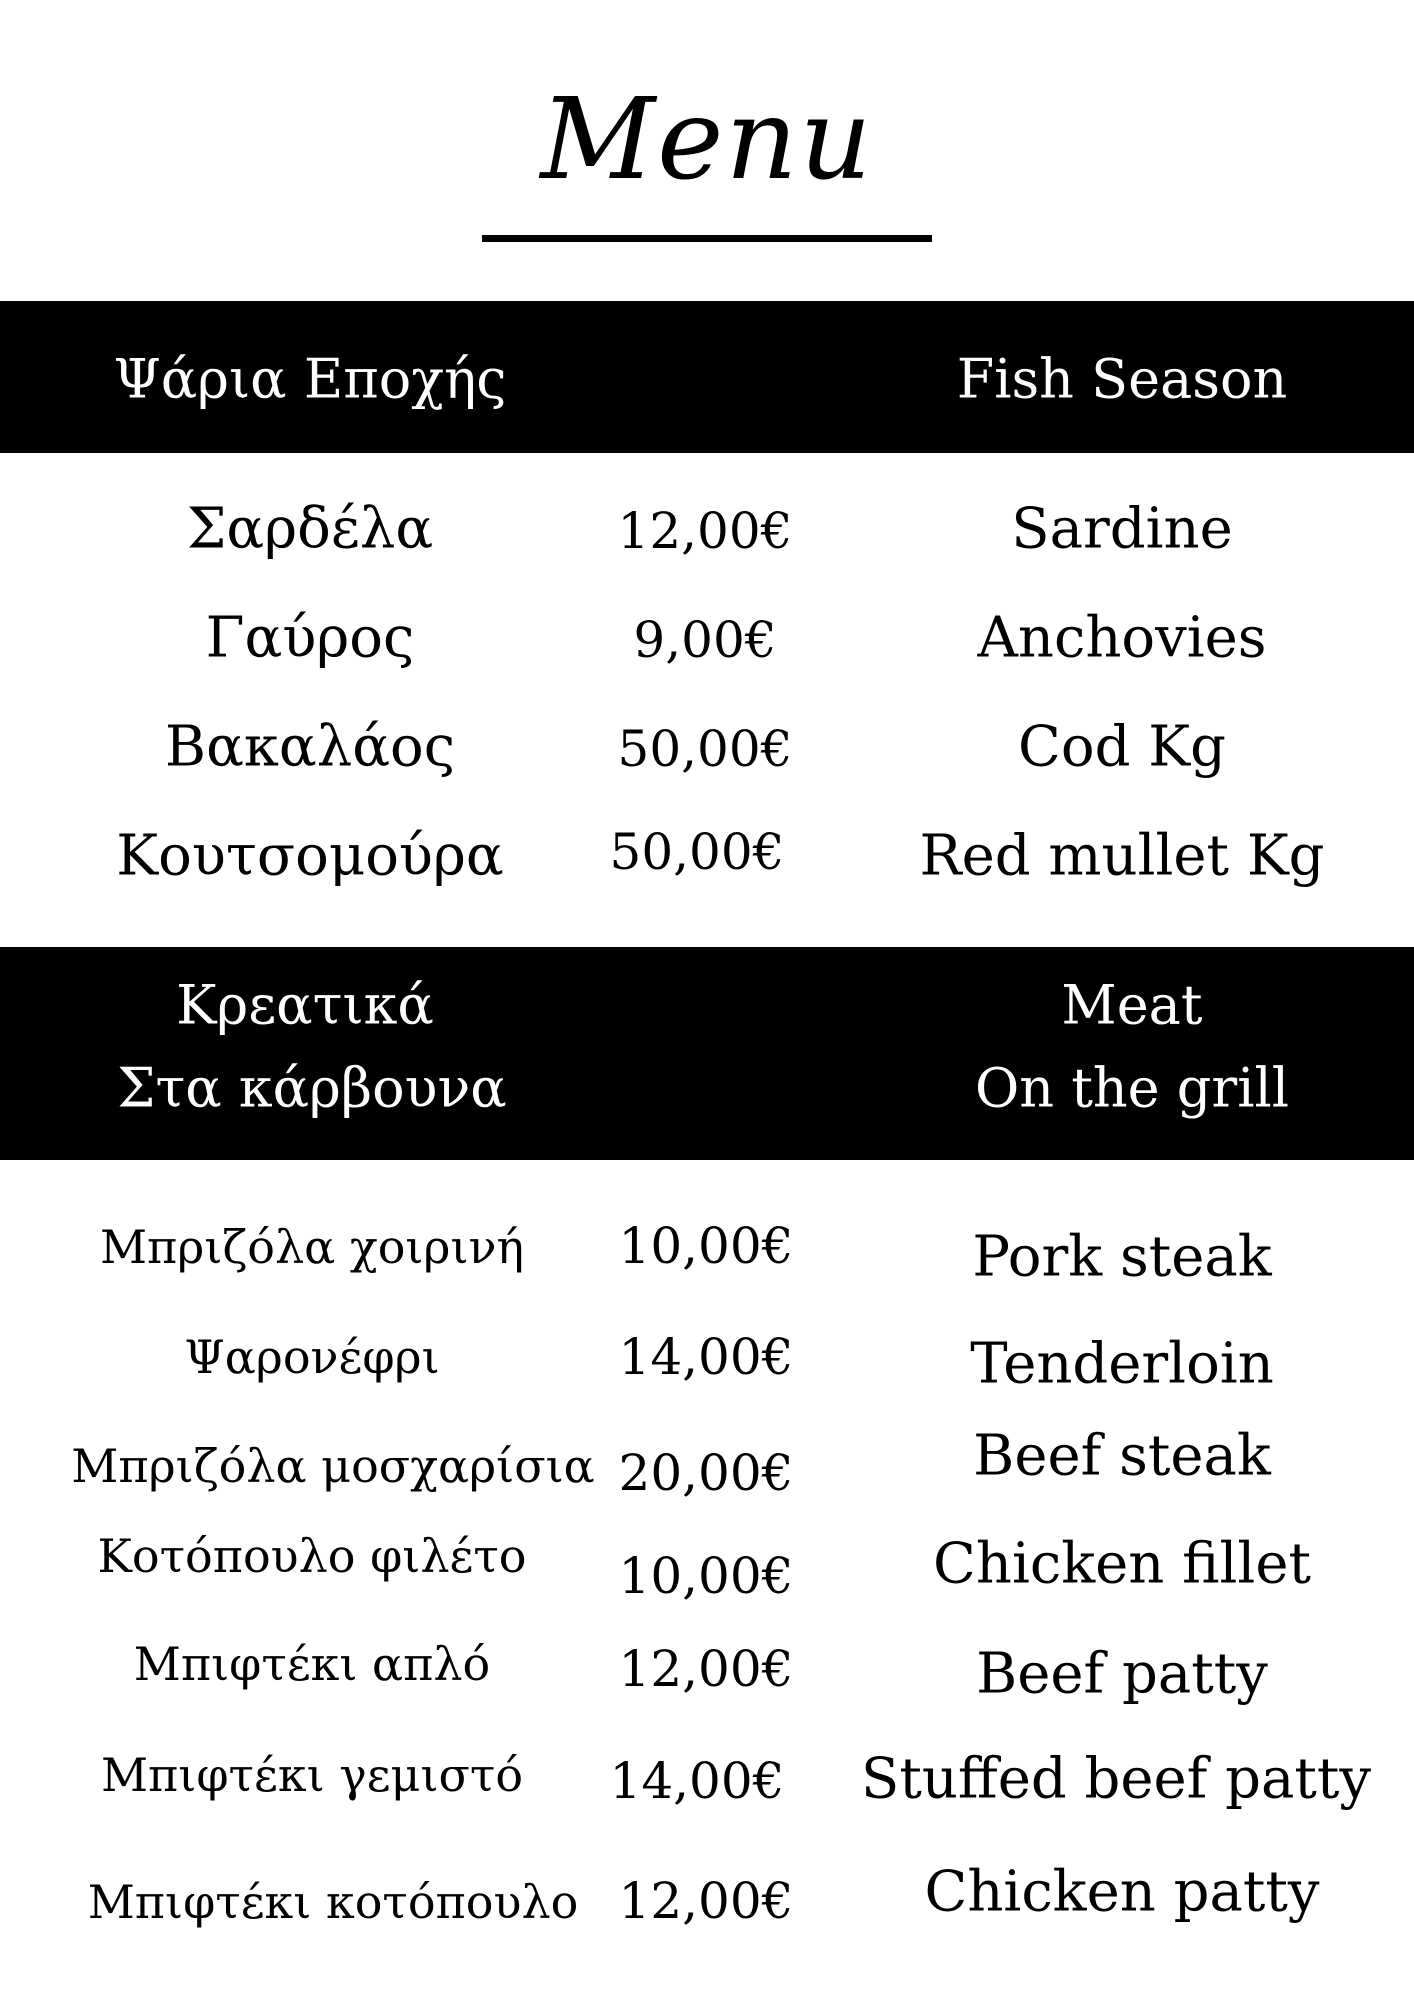  I want to click on title-underline, so click(707, 238).